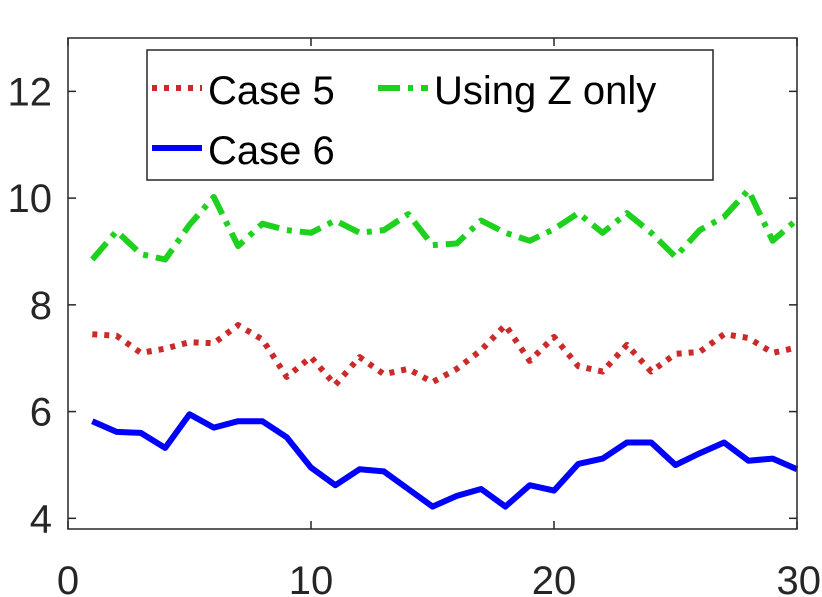 The height and width of the screenshot is (597, 822). What do you see at coordinates (30, 92) in the screenshot?
I see `y-tick-label: 12` at bounding box center [30, 92].